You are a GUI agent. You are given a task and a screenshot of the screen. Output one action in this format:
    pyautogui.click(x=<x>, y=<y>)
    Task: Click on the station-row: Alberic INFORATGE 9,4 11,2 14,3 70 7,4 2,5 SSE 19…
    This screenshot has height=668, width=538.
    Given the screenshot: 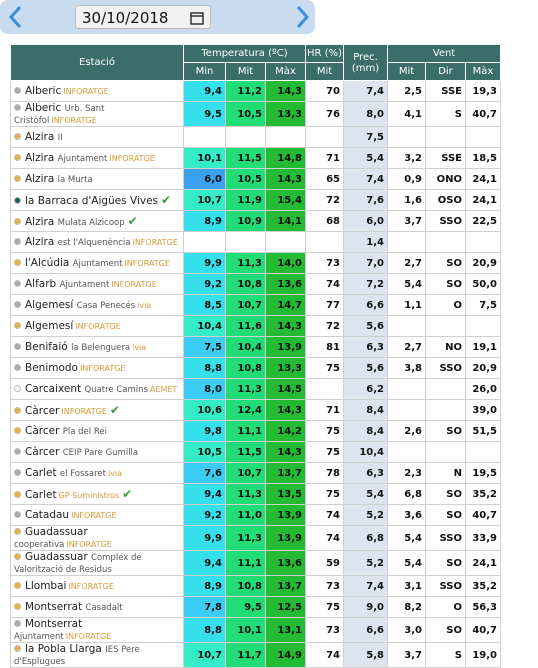 What is the action you would take?
    pyautogui.click(x=255, y=91)
    